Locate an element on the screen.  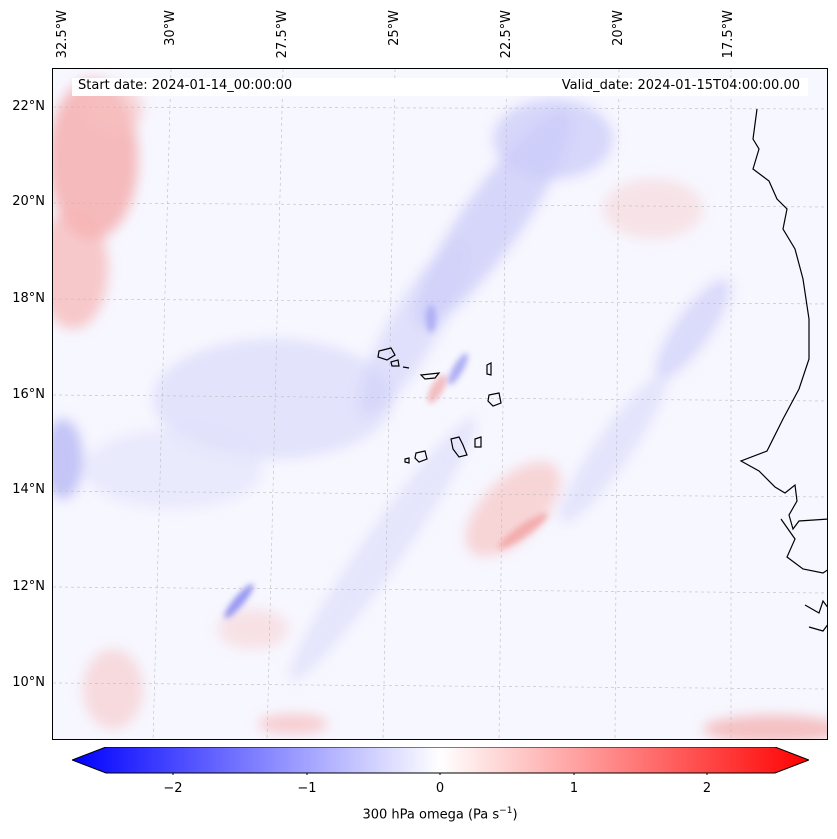
lat-label-14n: 14°N is located at coordinates (28, 489).